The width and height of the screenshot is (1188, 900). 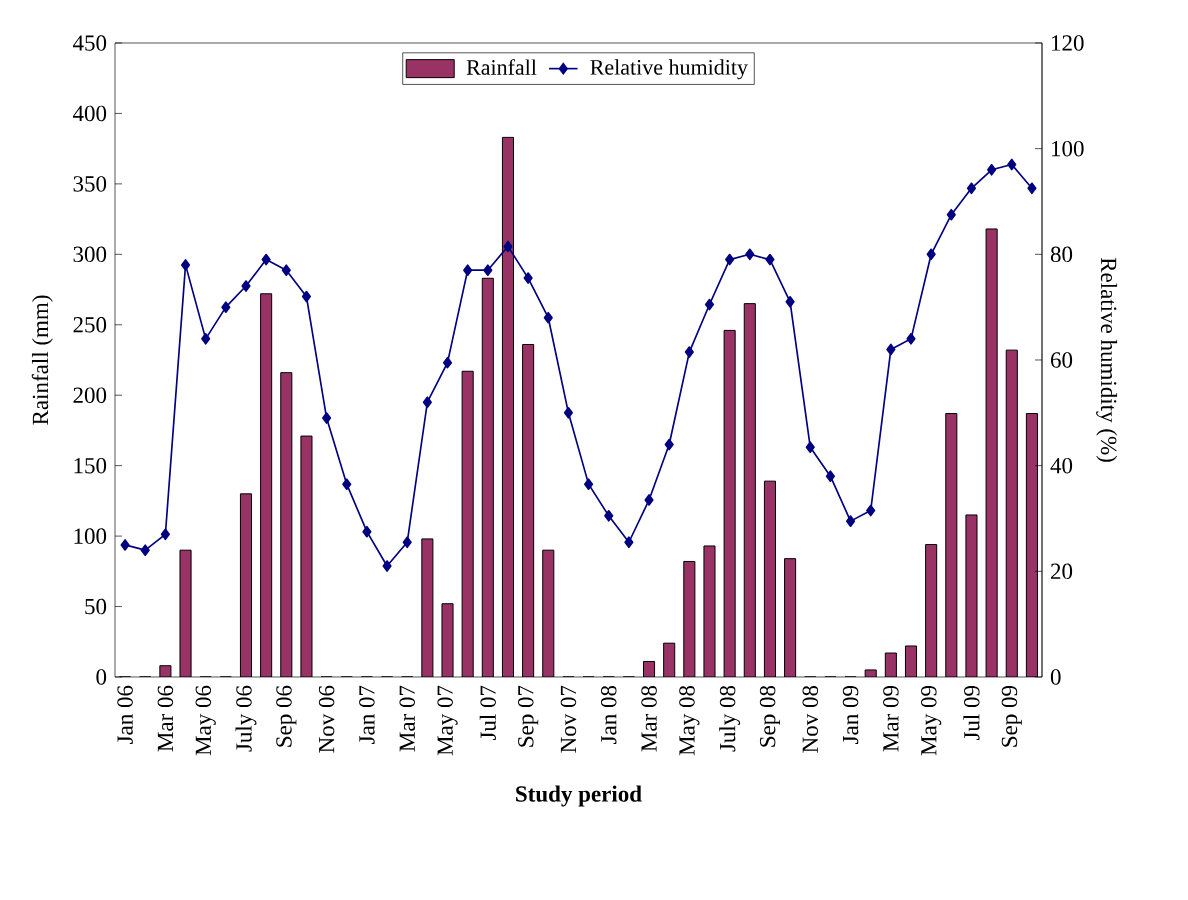 I want to click on y-tick-label: 200, so click(x=90, y=395).